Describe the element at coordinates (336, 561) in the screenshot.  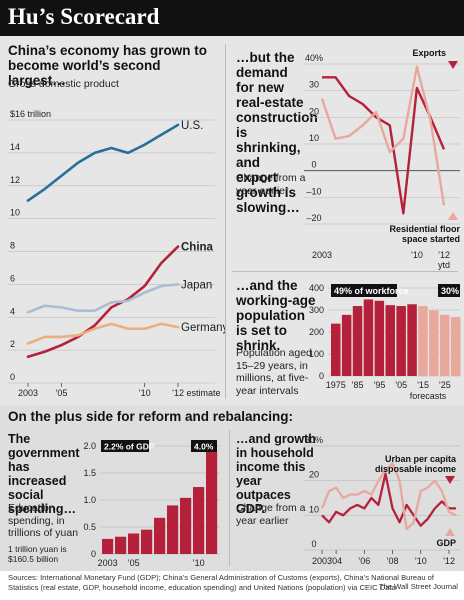
I see `x-tick-label: ’04` at that location.